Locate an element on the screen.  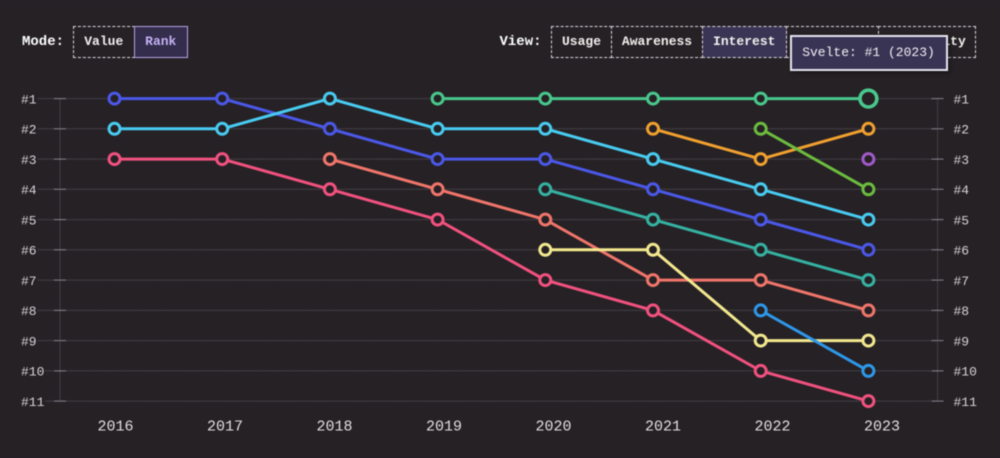
svg-text: 2023 is located at coordinates (882, 427).